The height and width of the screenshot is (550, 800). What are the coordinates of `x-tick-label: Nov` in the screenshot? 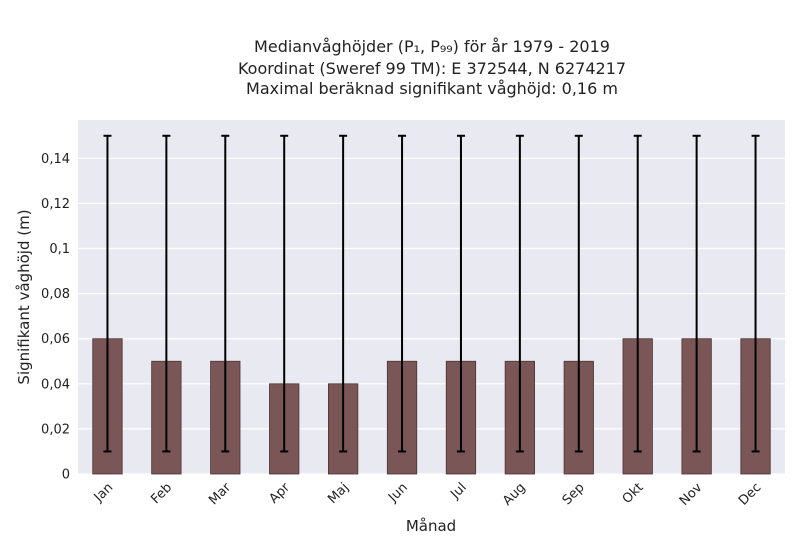 It's located at (691, 494).